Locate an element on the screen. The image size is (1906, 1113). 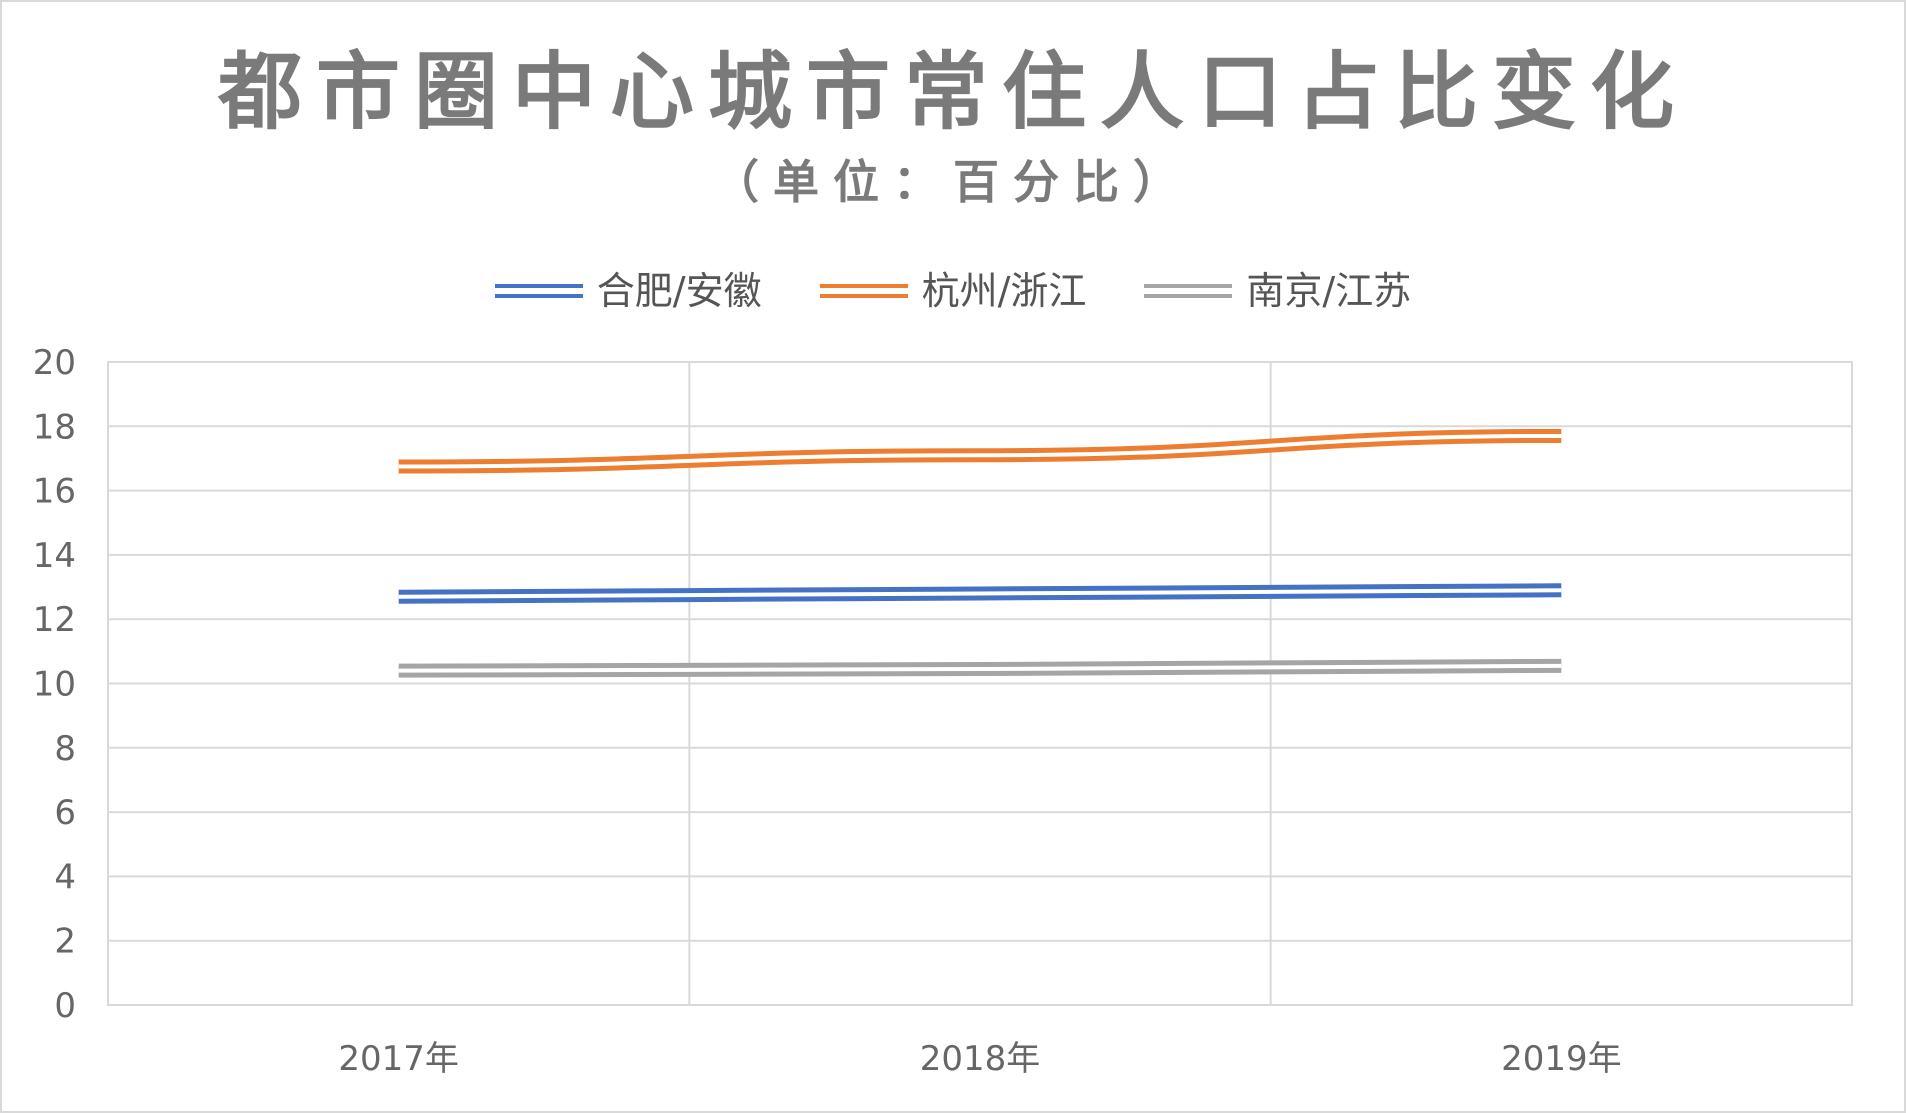
y-tick-label: 20 is located at coordinates (54, 363).